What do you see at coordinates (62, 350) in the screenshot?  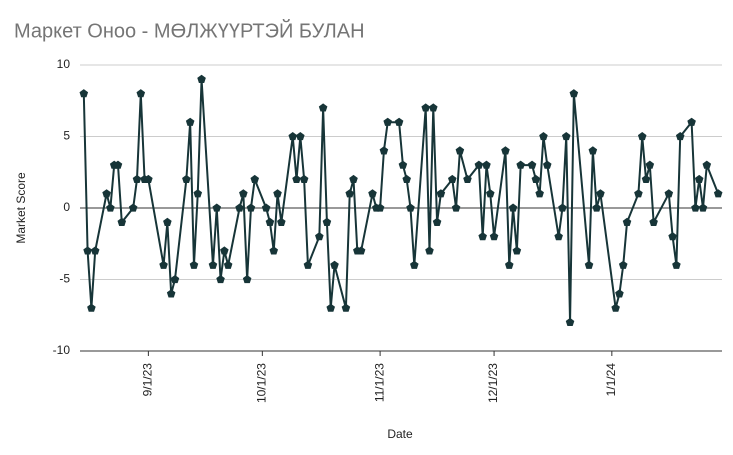 I see `y-tick-label: -10` at bounding box center [62, 350].